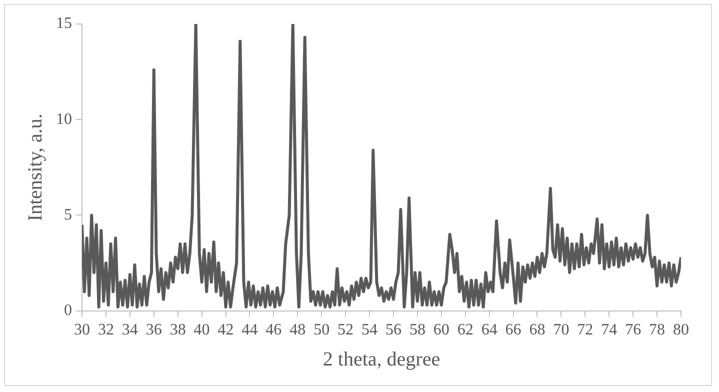  What do you see at coordinates (585, 330) in the screenshot?
I see `x-tick-label: 72` at bounding box center [585, 330].